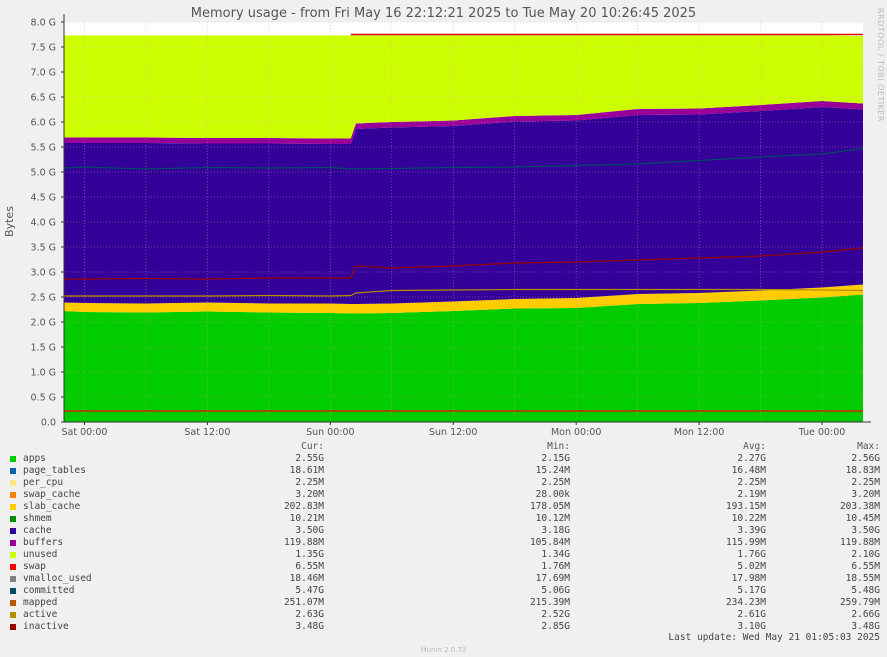 The height and width of the screenshot is (657, 887). Describe the element at coordinates (446, 627) in the screenshot. I see `legend-row-inactive: inactive 3.48G 2.85G 3.10G 3.48G` at that location.